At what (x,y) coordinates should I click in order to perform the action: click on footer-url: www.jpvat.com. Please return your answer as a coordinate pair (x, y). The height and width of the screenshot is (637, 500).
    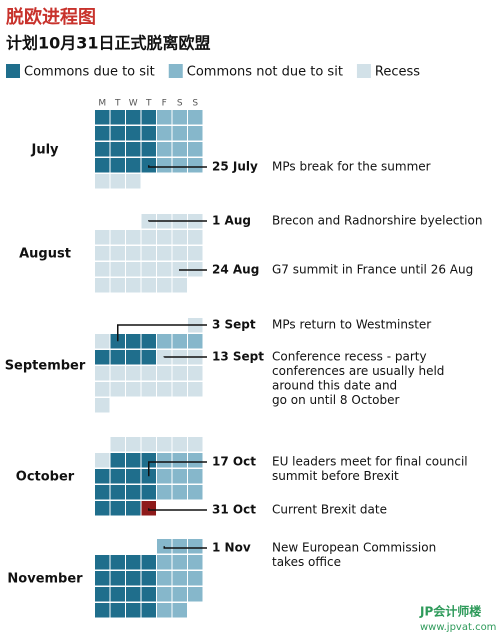
    Looking at the image, I should click on (458, 627).